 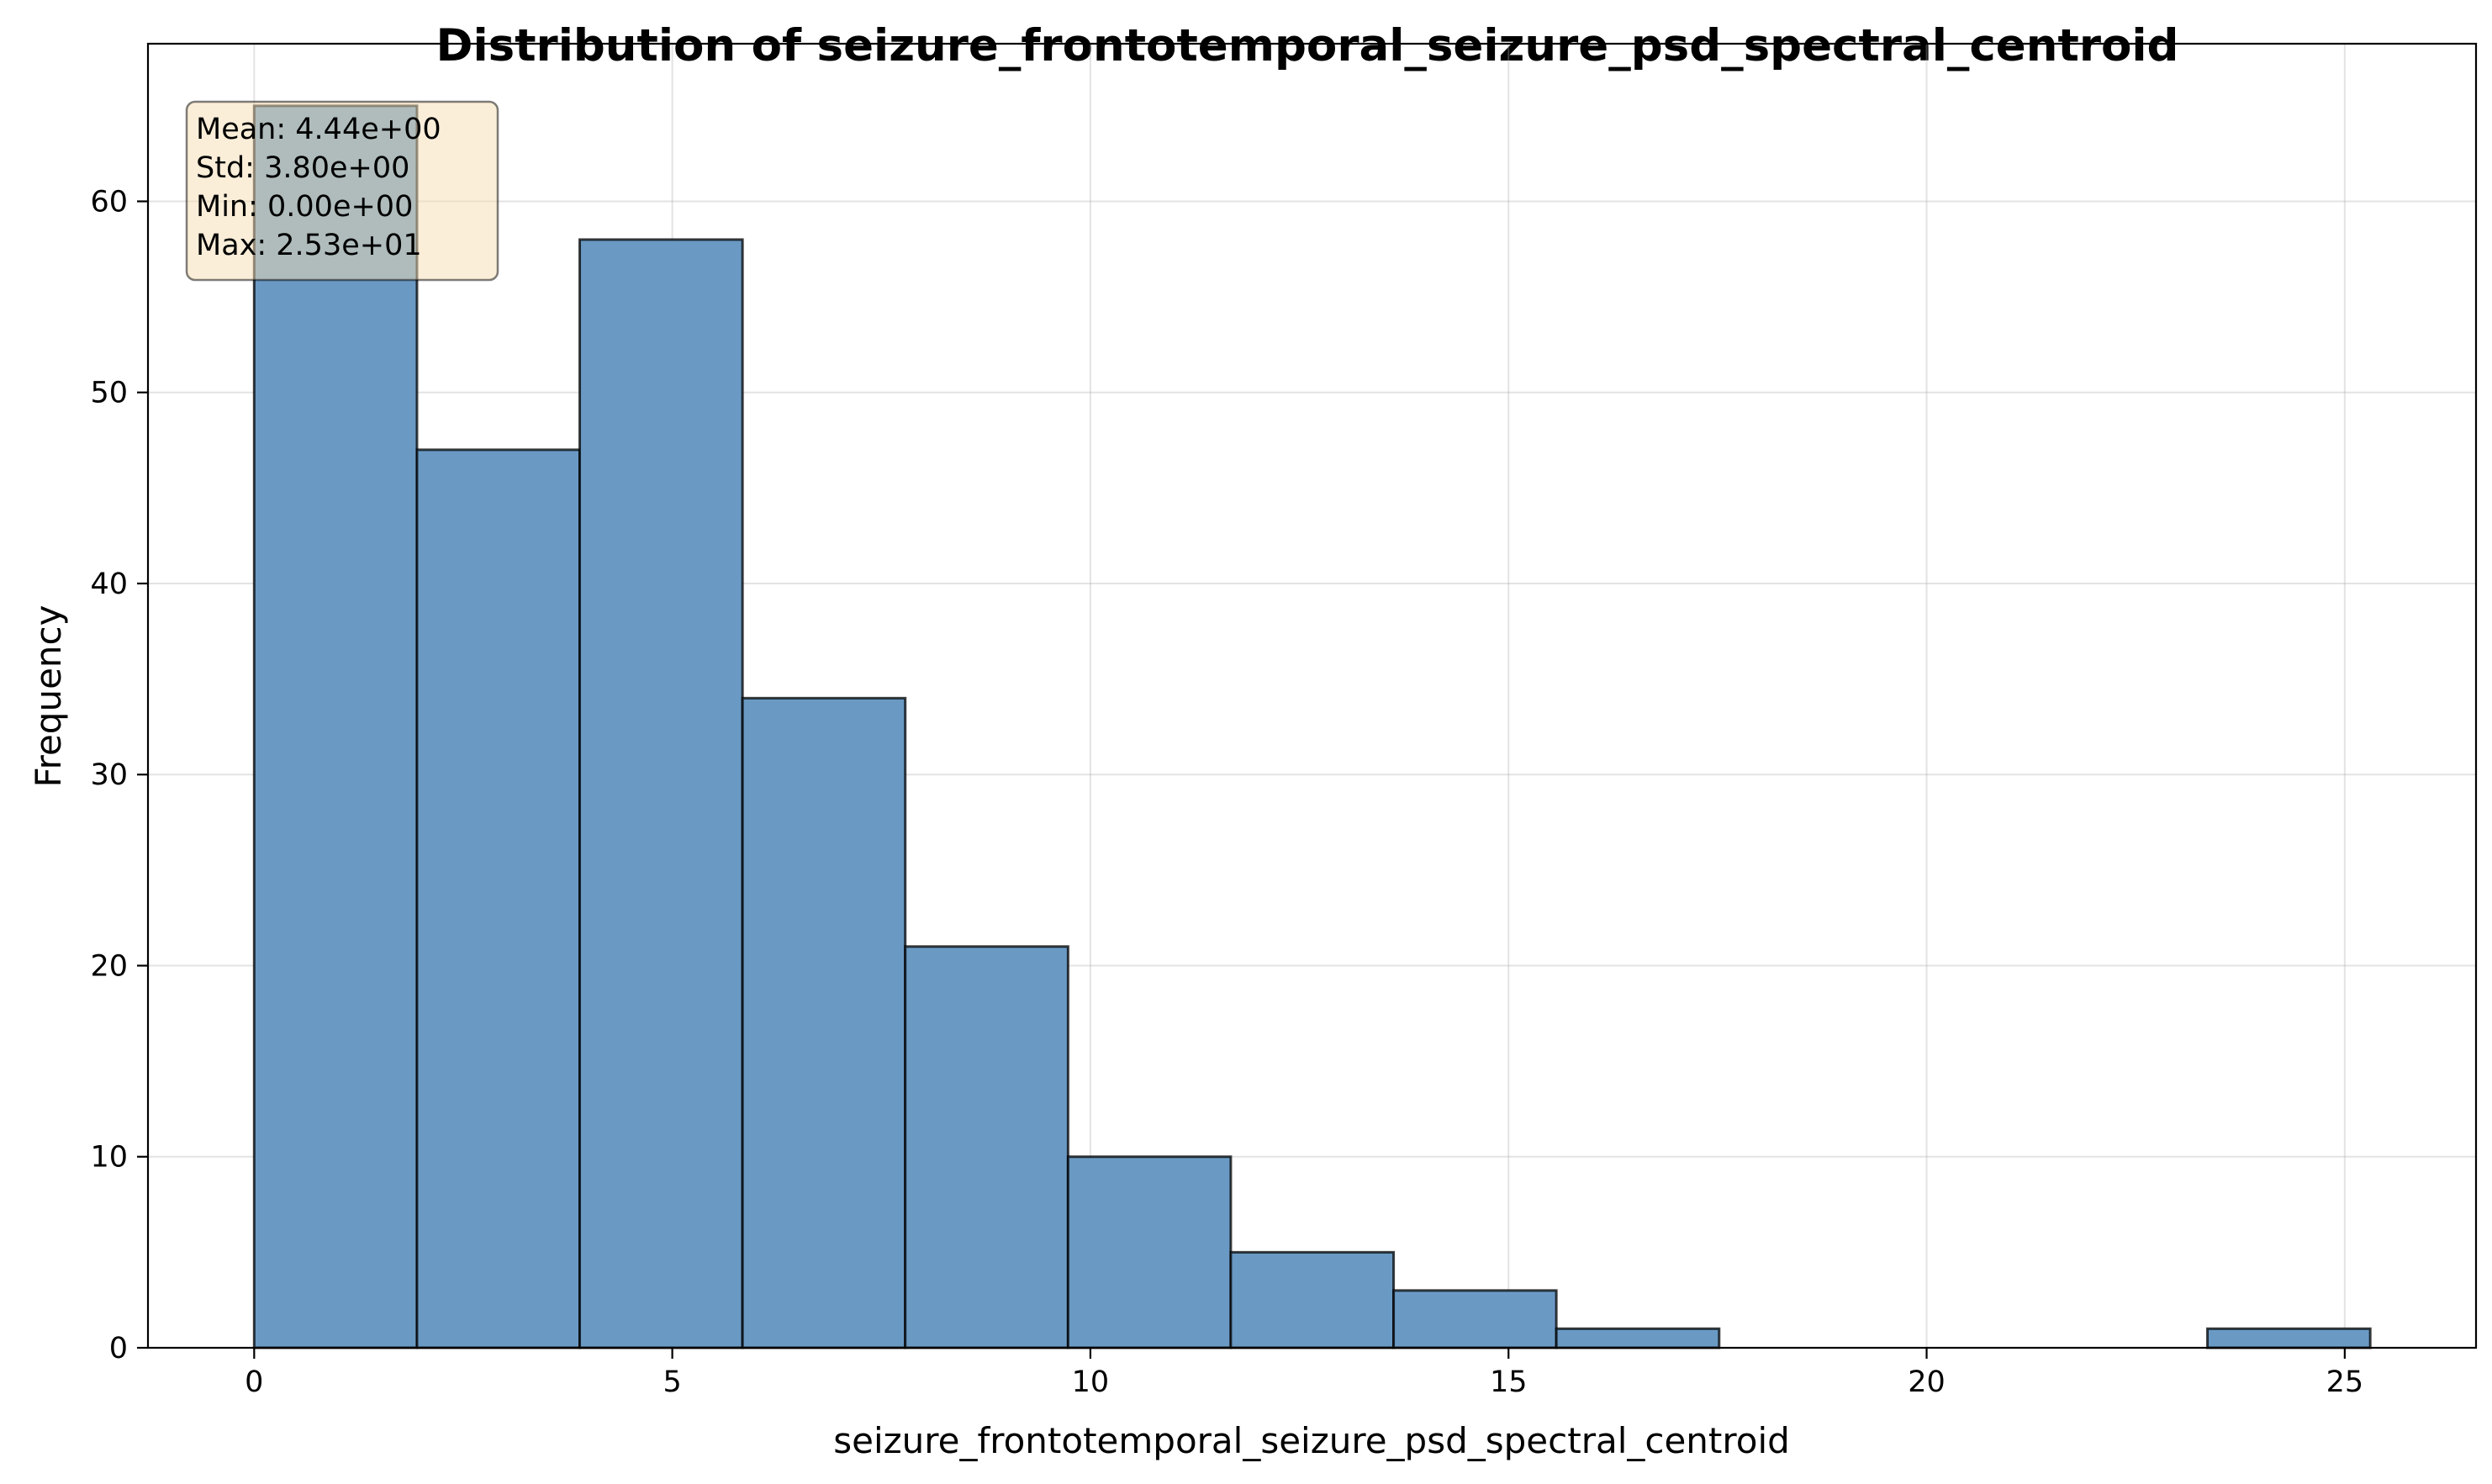 I want to click on stats-box-background, so click(x=342, y=191).